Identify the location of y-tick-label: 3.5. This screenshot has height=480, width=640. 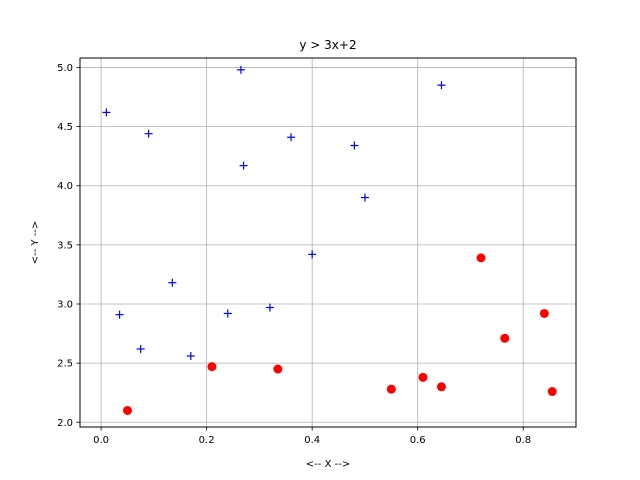
(65, 245).